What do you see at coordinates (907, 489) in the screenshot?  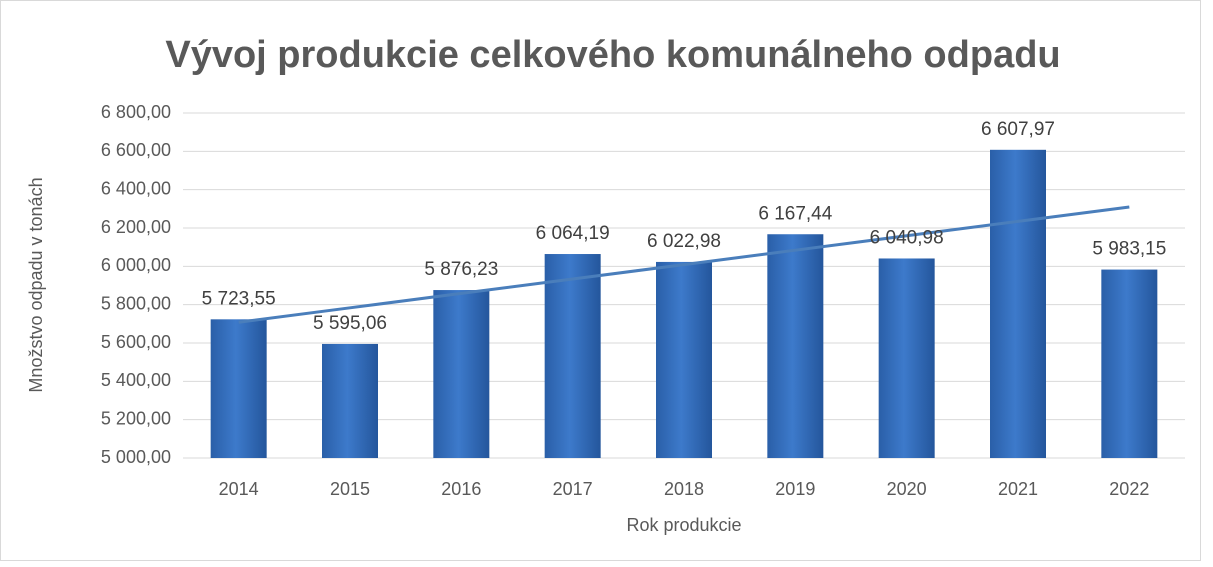 I see `x-tick-label: 2020` at bounding box center [907, 489].